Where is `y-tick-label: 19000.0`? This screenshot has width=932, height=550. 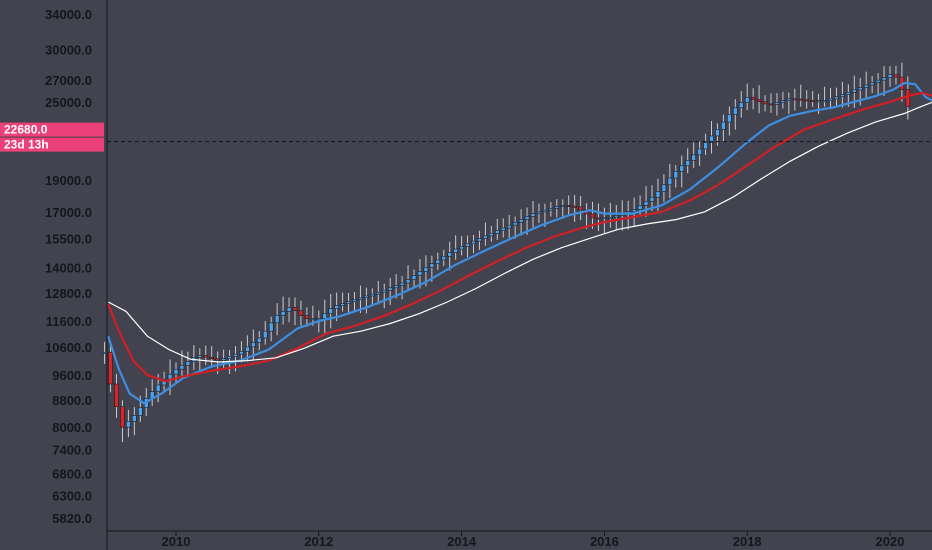 y-tick-label: 19000.0 is located at coordinates (68, 180).